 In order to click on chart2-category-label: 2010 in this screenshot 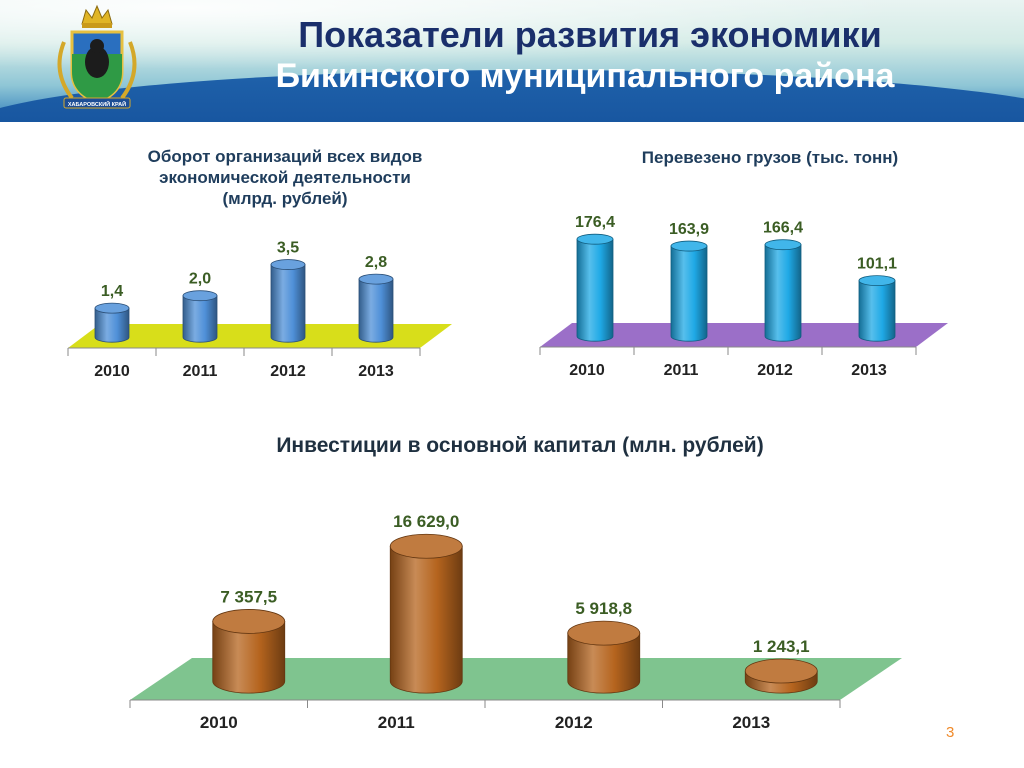, I will do `click(587, 370)`.